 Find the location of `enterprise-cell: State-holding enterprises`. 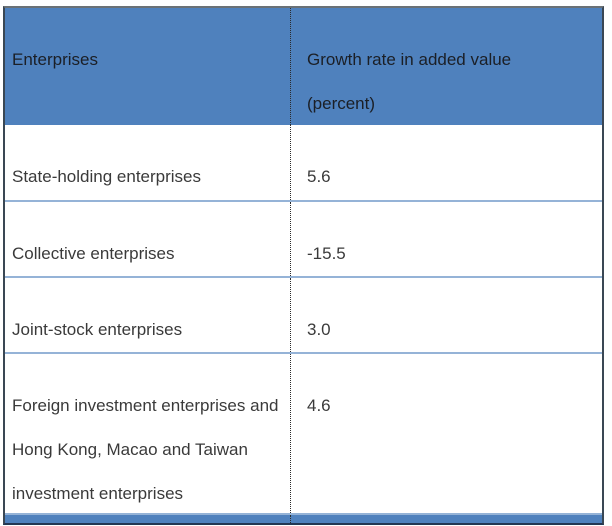

enterprise-cell: State-holding enterprises is located at coordinates (148, 162).